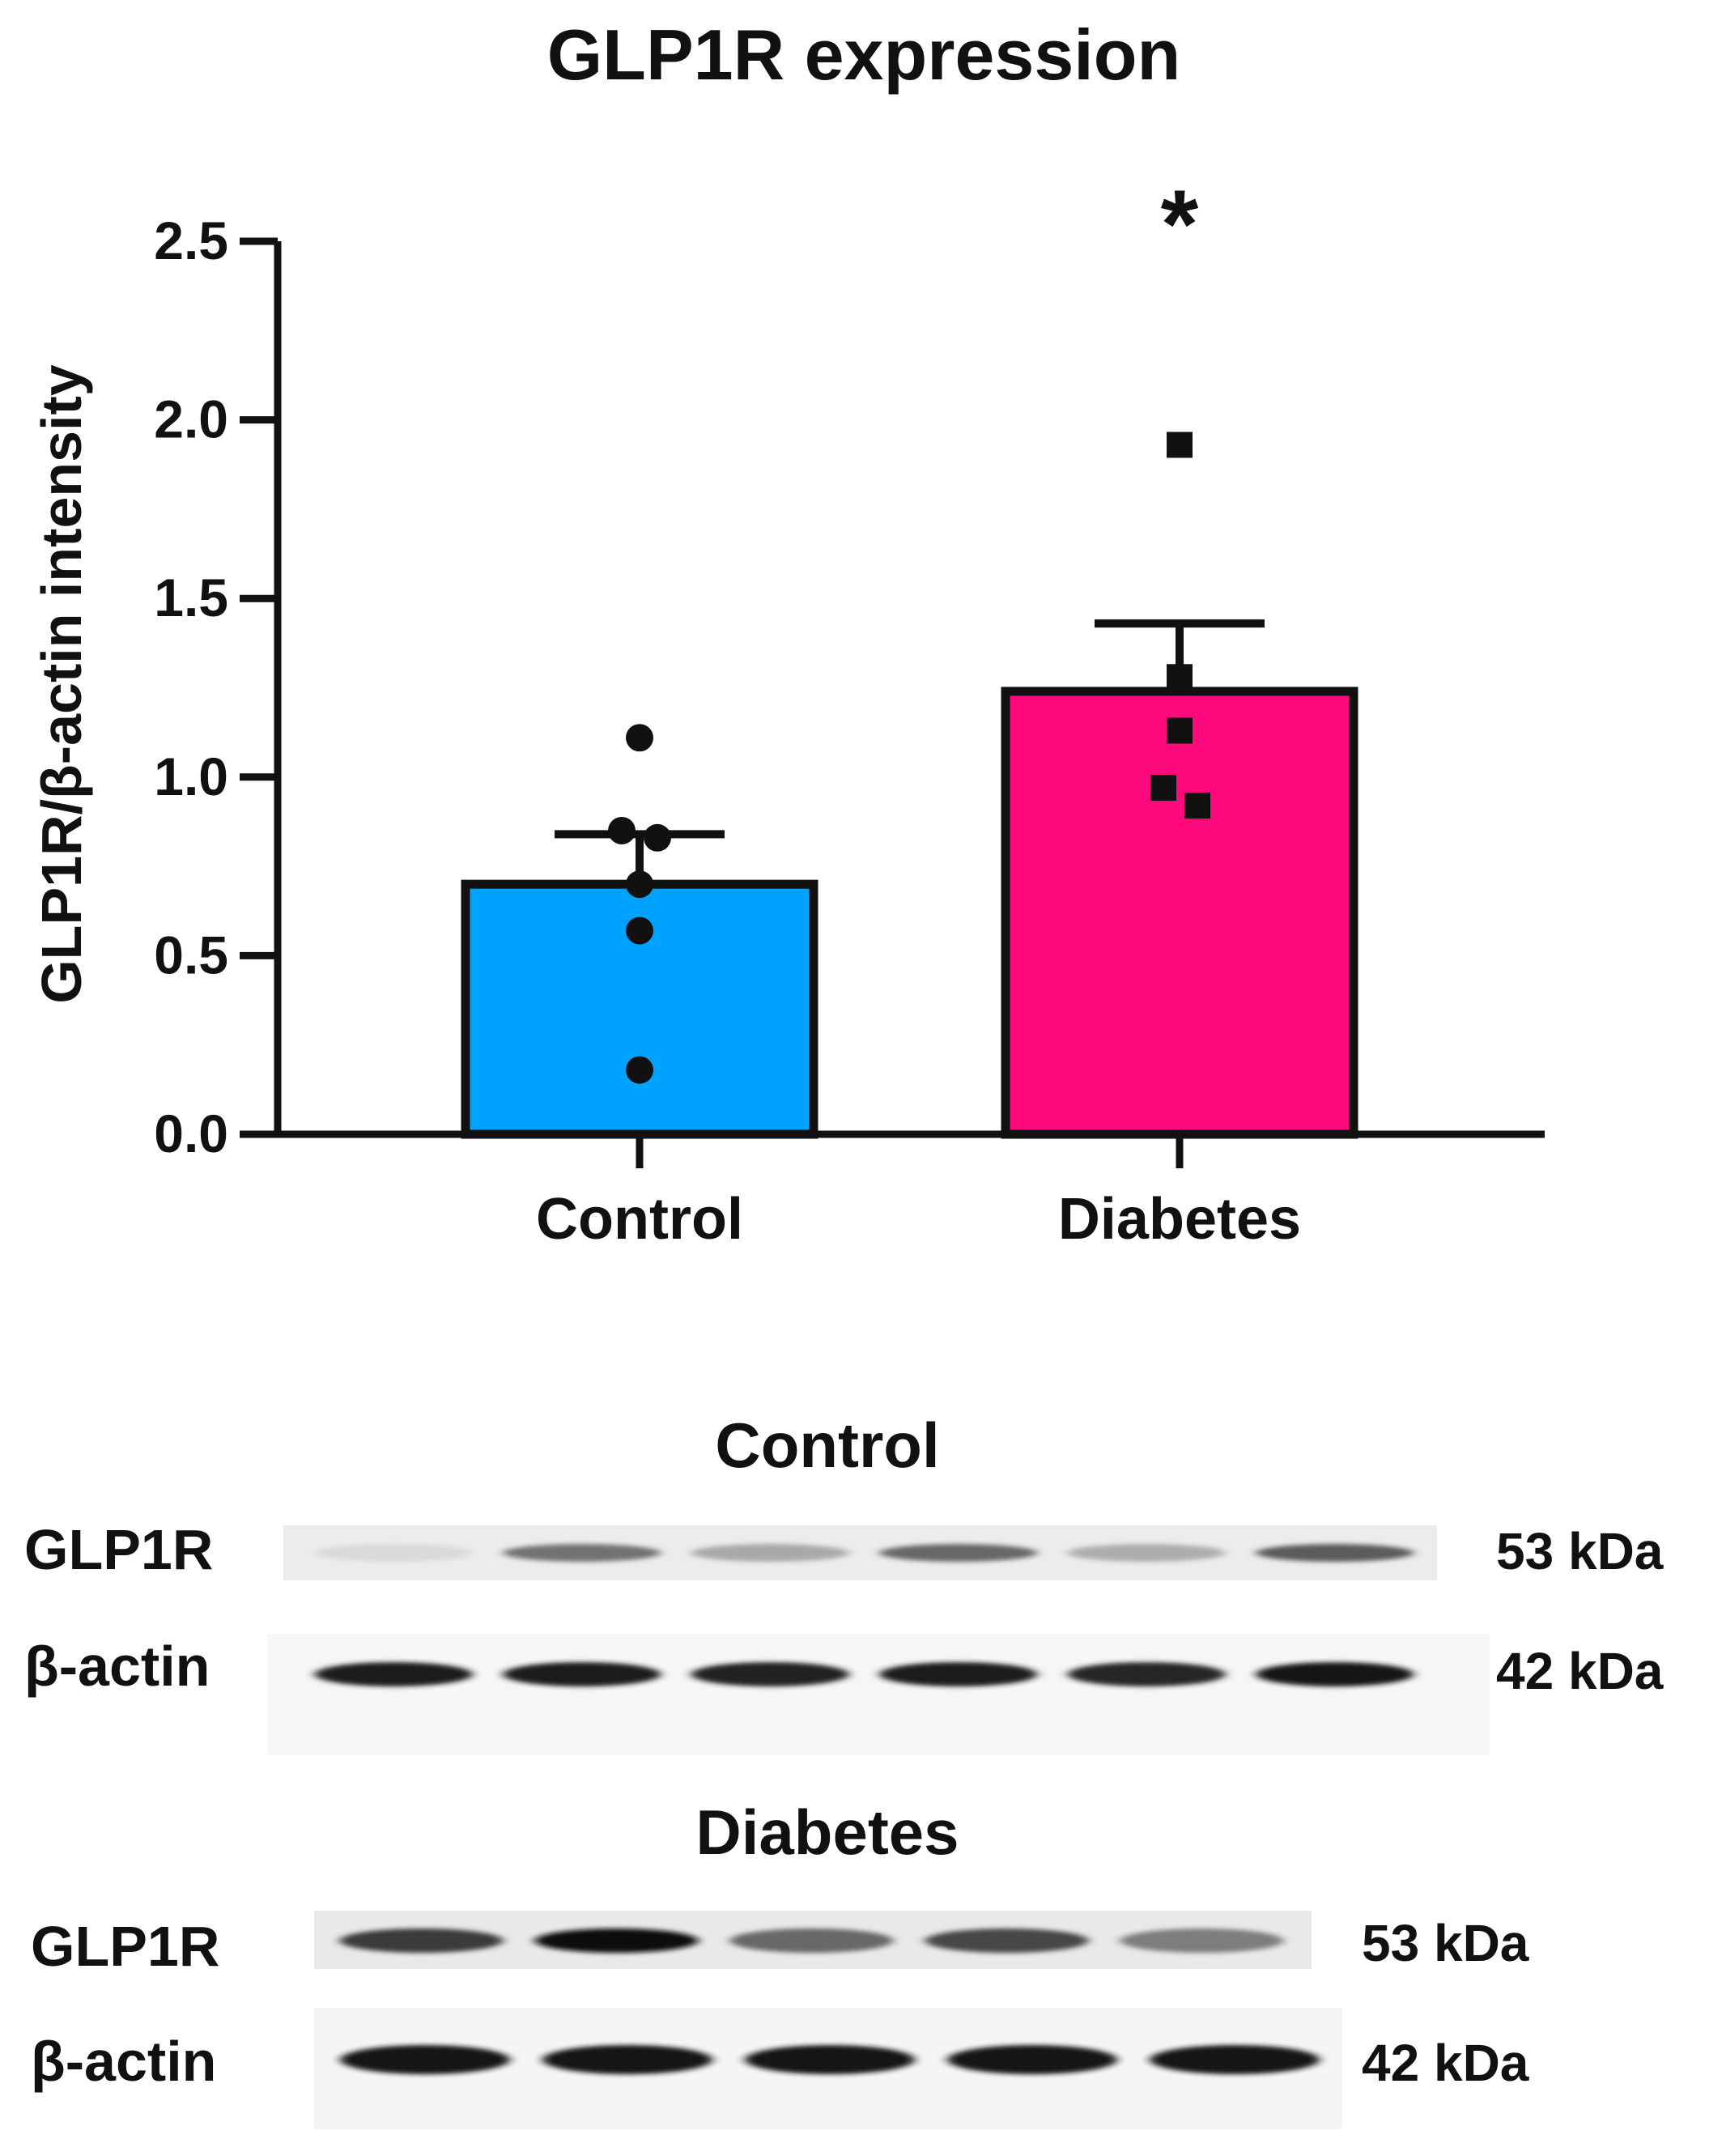 The height and width of the screenshot is (2156, 1722). Describe the element at coordinates (827, 1445) in the screenshot. I see `blot-title-control: Control` at that location.